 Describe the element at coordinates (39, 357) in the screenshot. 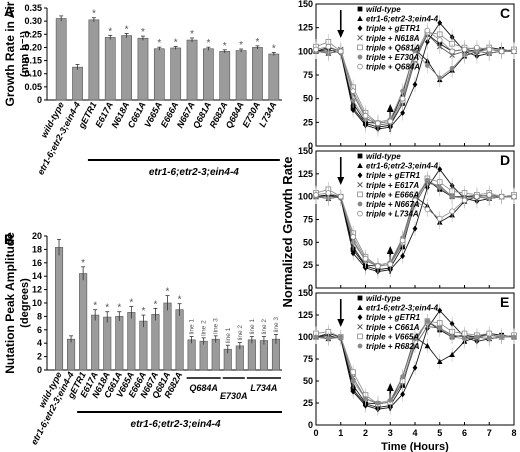

I see `y-tick-label: 2` at that location.